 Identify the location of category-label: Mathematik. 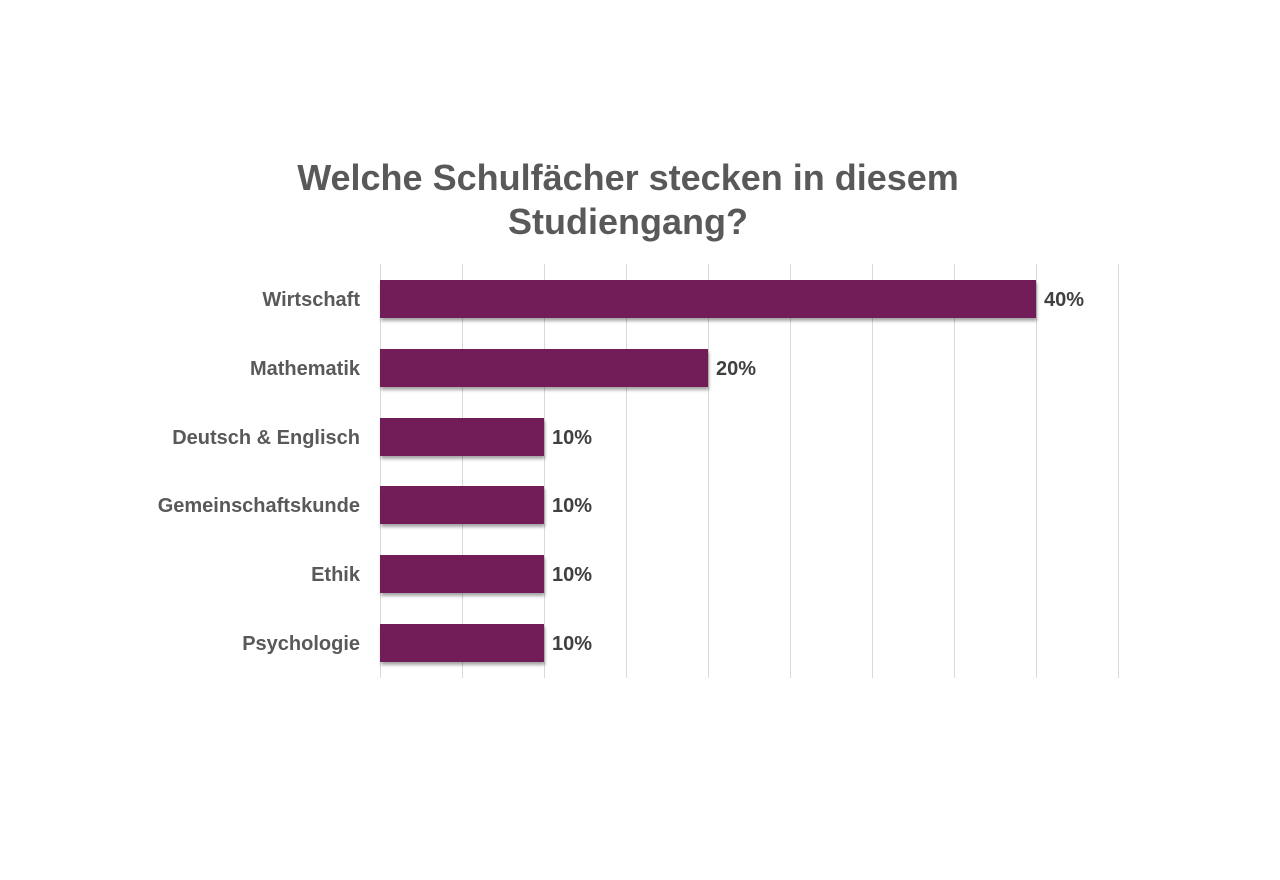
(304, 369).